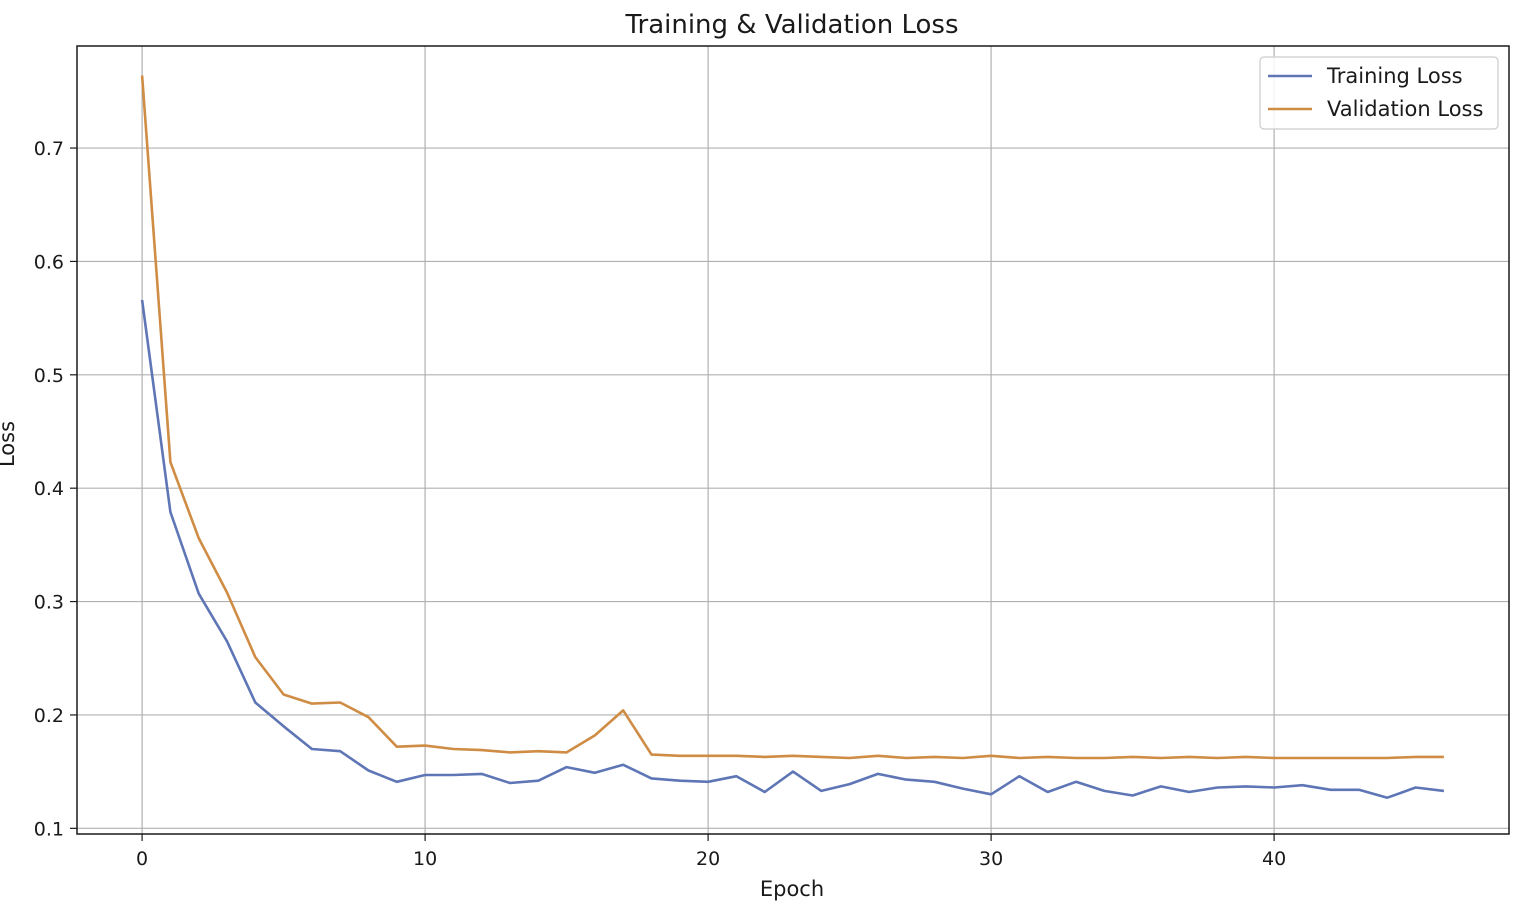  Describe the element at coordinates (49, 489) in the screenshot. I see `y-tick-label: 0.4` at that location.